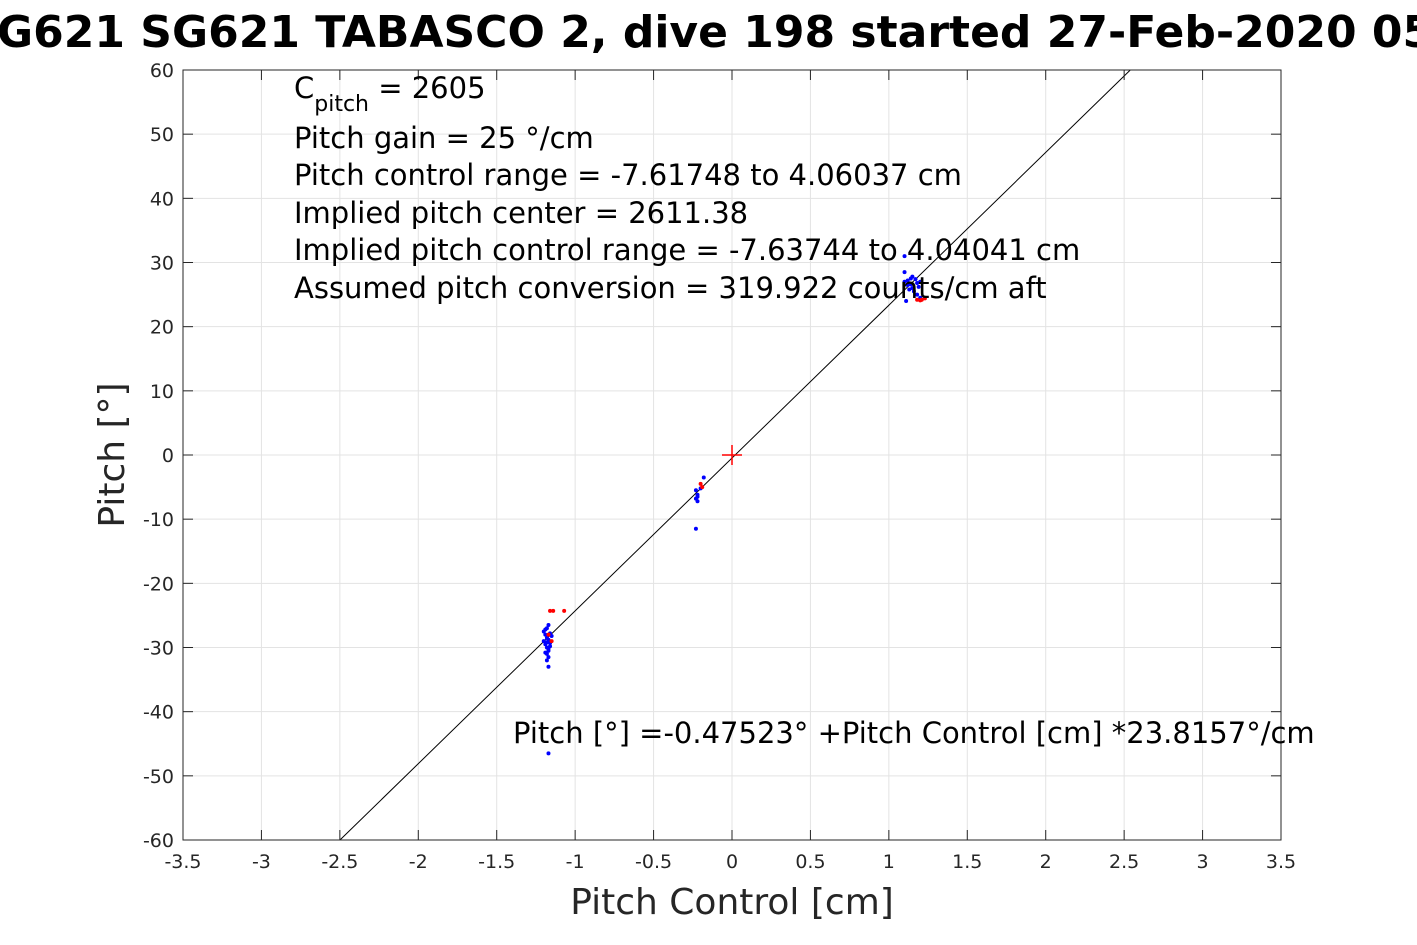 The height and width of the screenshot is (945, 1417). I want to click on data-points, so click(734, 505).